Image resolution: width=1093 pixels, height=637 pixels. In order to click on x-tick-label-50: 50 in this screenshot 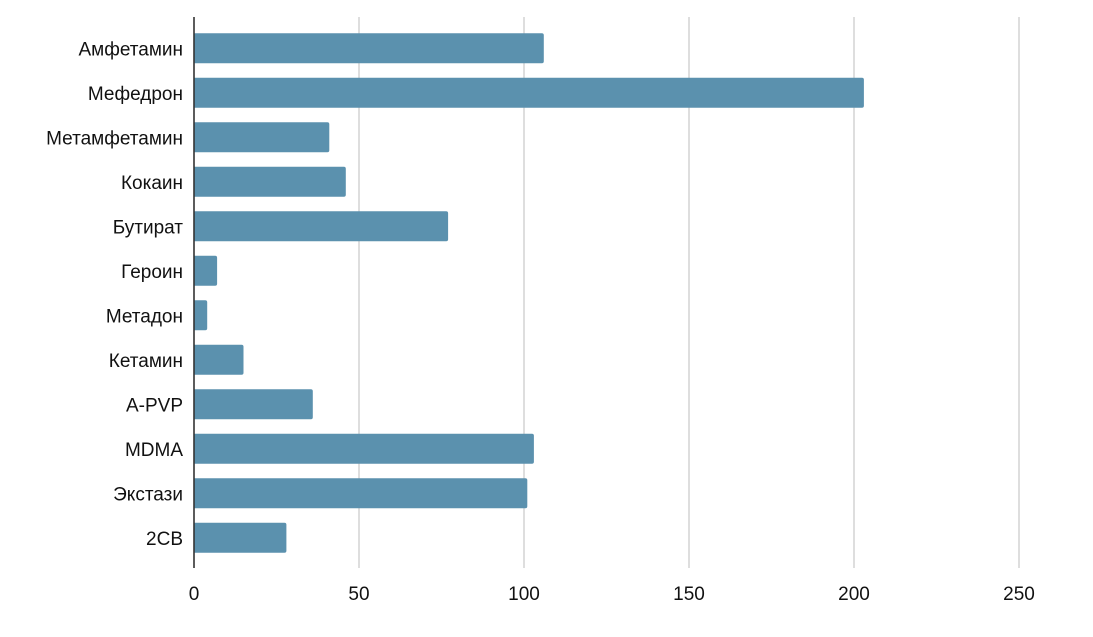, I will do `click(358, 594)`.